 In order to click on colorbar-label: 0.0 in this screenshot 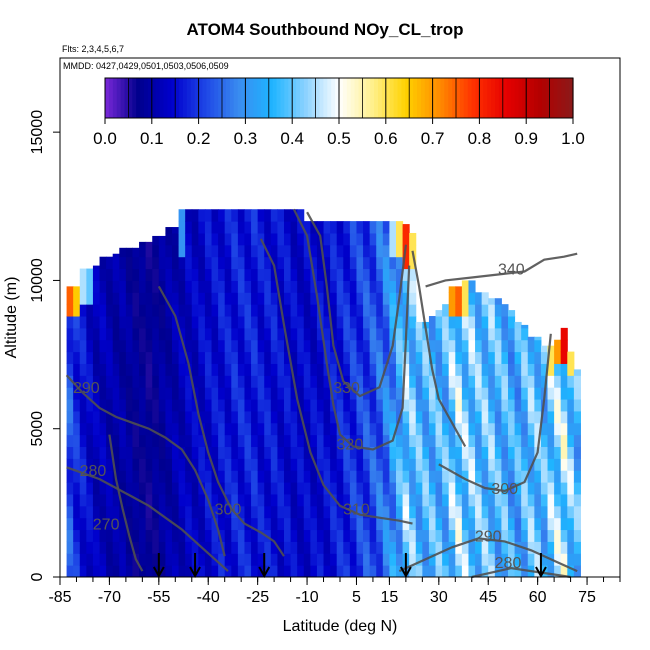, I will do `click(105, 138)`.